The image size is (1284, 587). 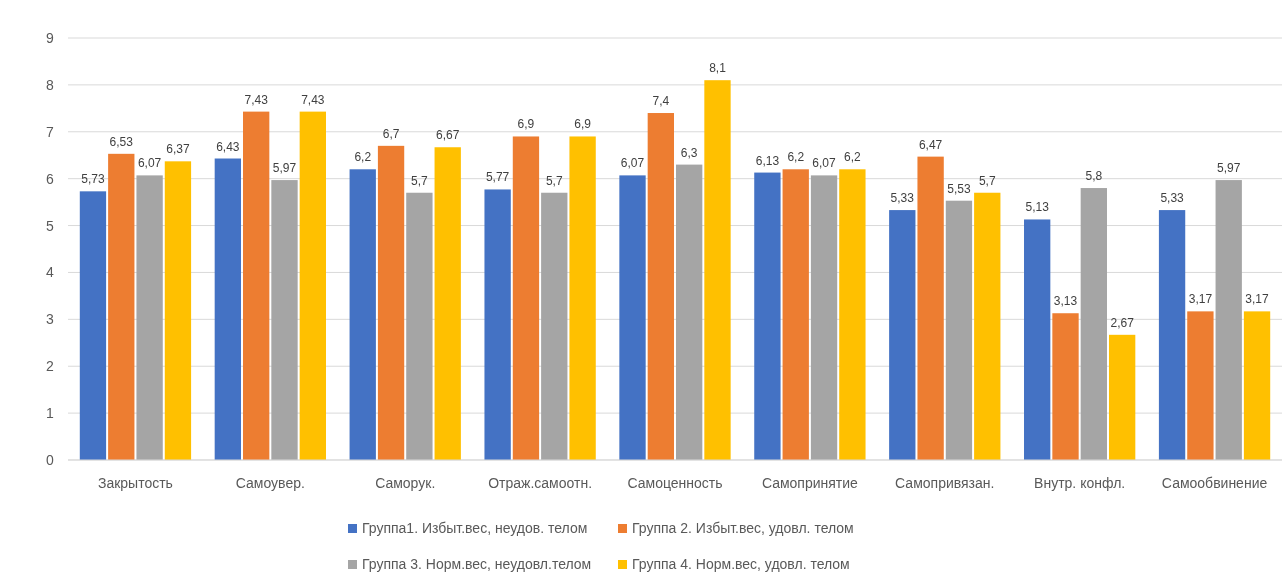 What do you see at coordinates (50, 319) in the screenshot?
I see `y-tick-label: 3` at bounding box center [50, 319].